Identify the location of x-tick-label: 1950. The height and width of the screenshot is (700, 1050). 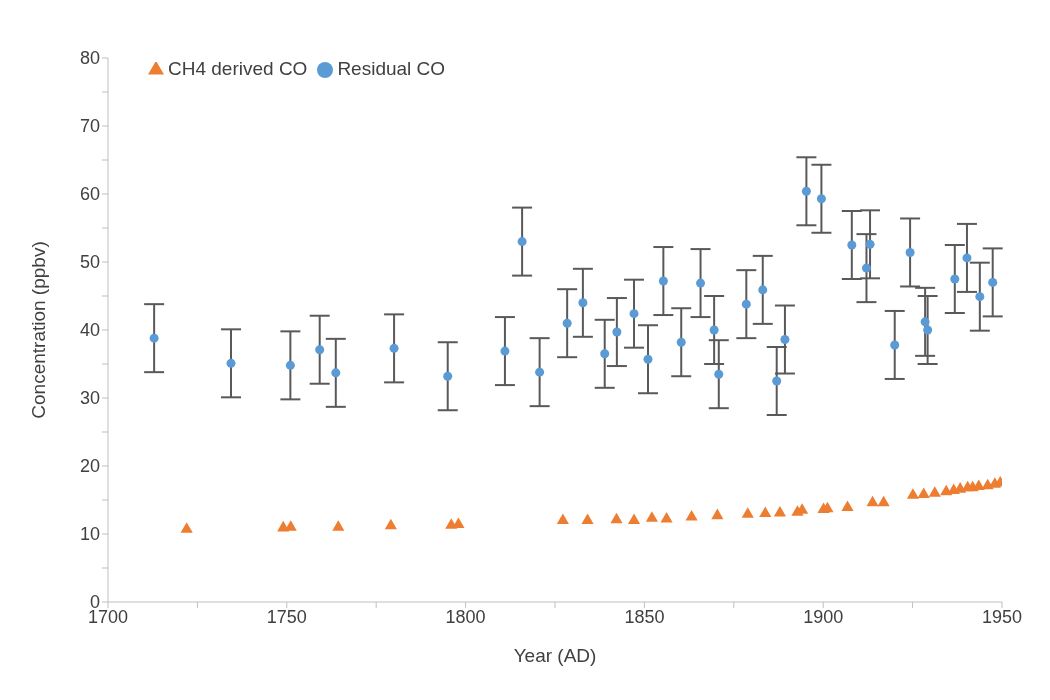
(1002, 616).